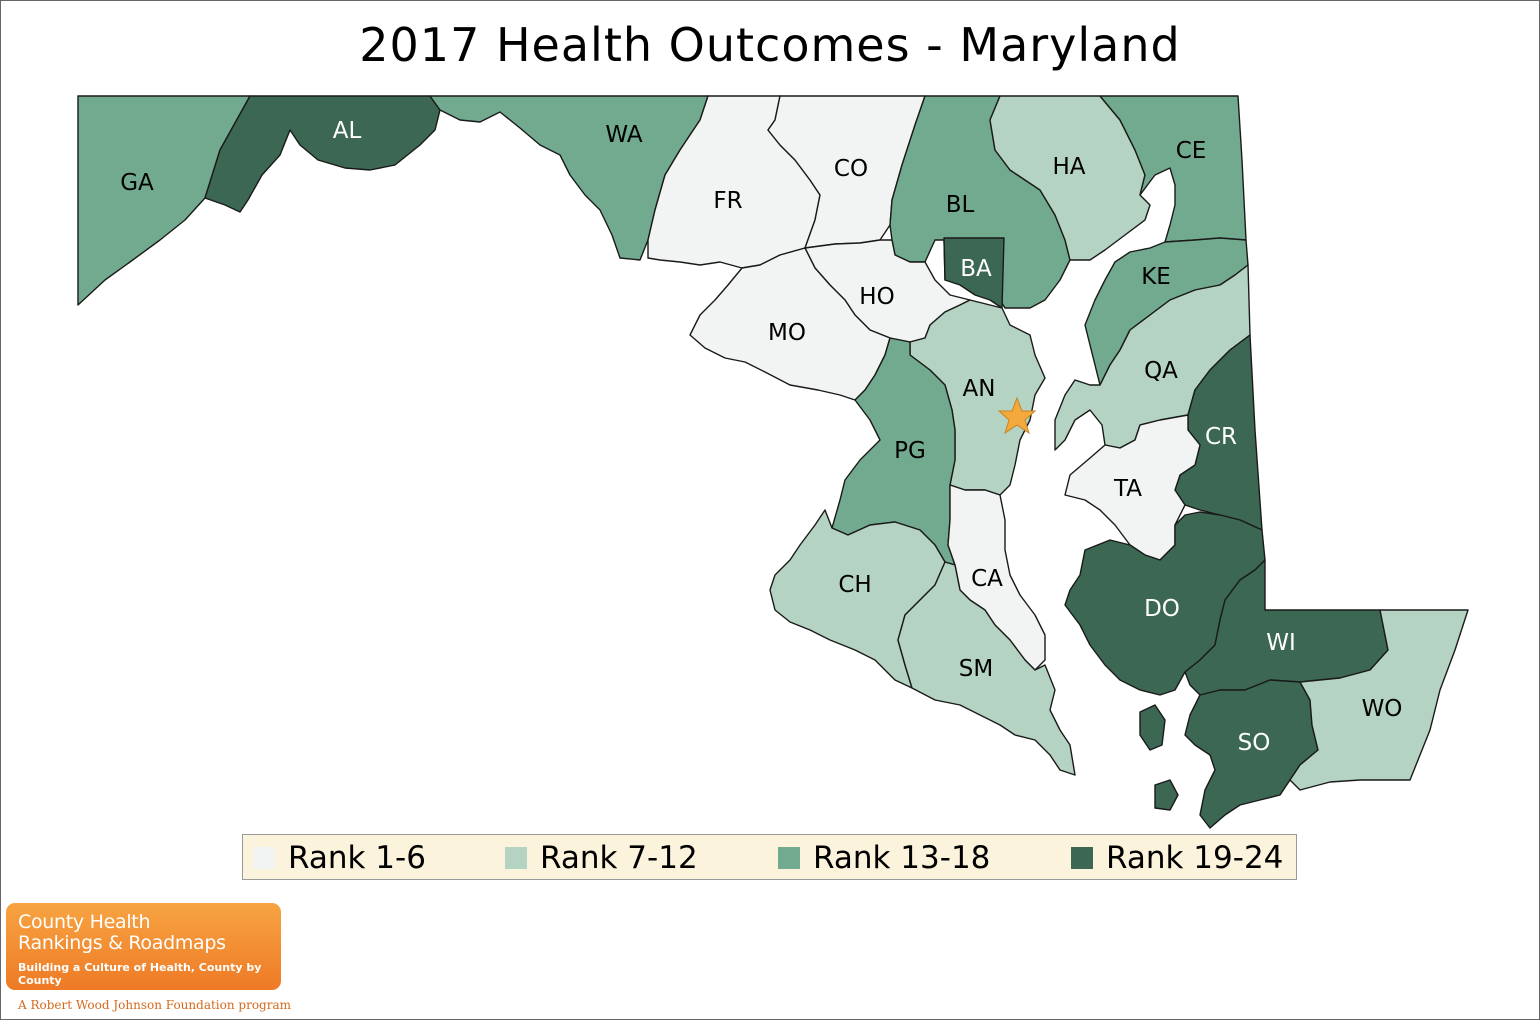  I want to click on county-label-pg: PG, so click(910, 451).